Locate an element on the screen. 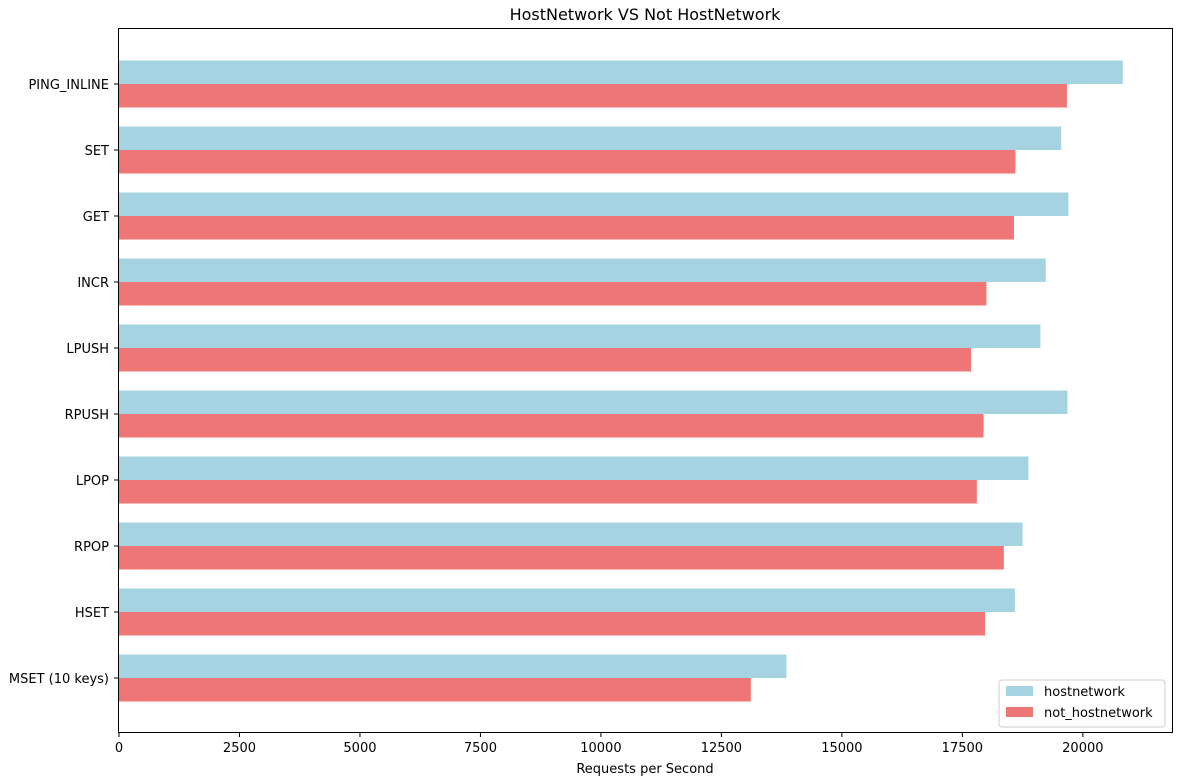  y-tick-label: PING_INLINE is located at coordinates (68, 85).